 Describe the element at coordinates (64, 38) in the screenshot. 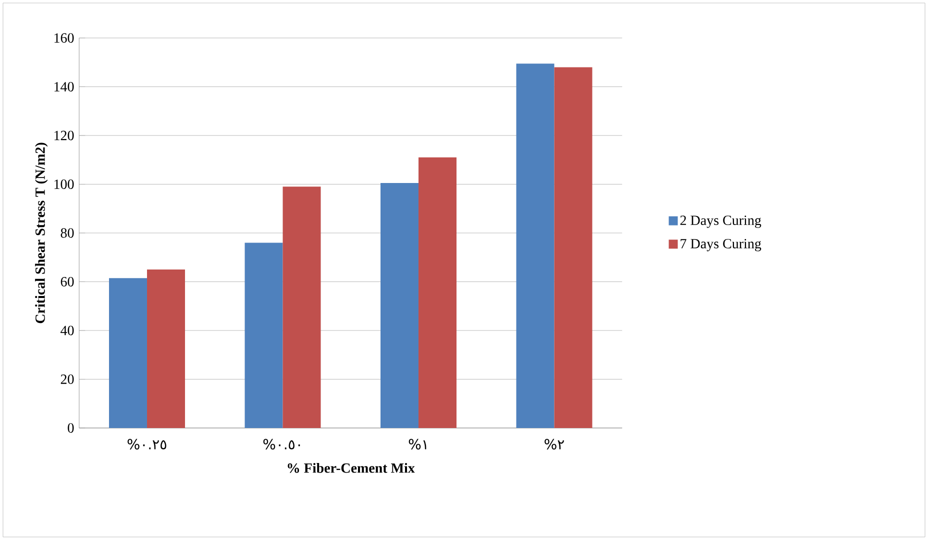

I see `y-tick-label: 160` at that location.